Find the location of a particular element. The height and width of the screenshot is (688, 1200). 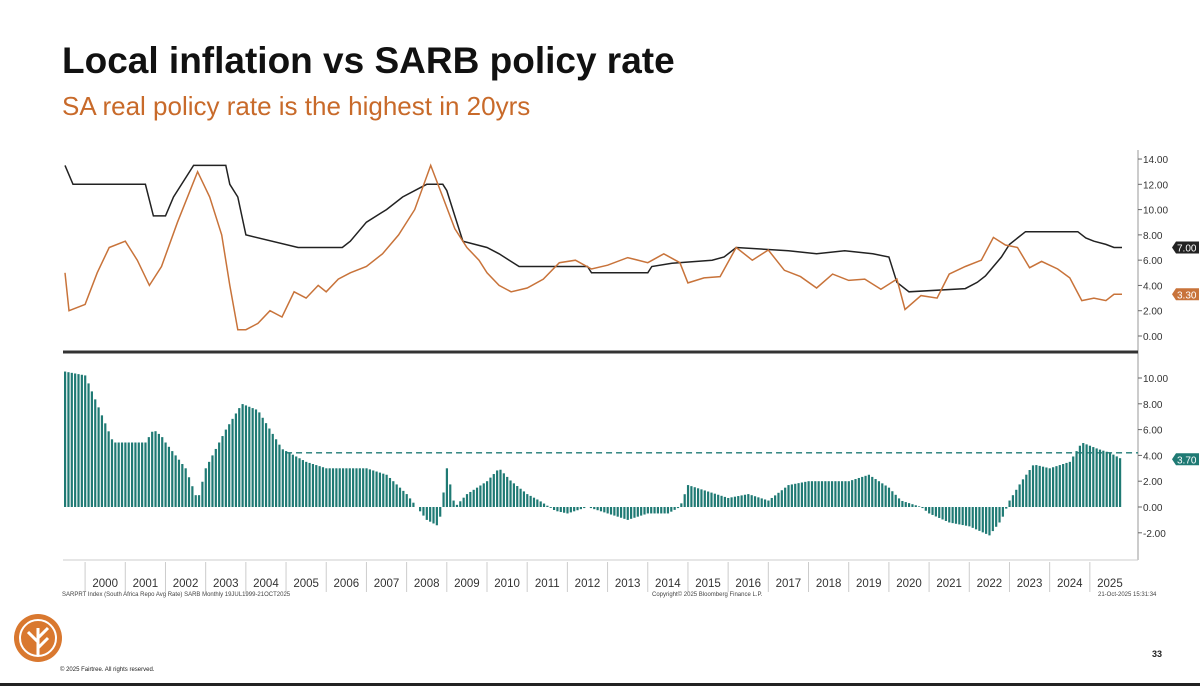

x-tick-label: 2001 is located at coordinates (146, 584).